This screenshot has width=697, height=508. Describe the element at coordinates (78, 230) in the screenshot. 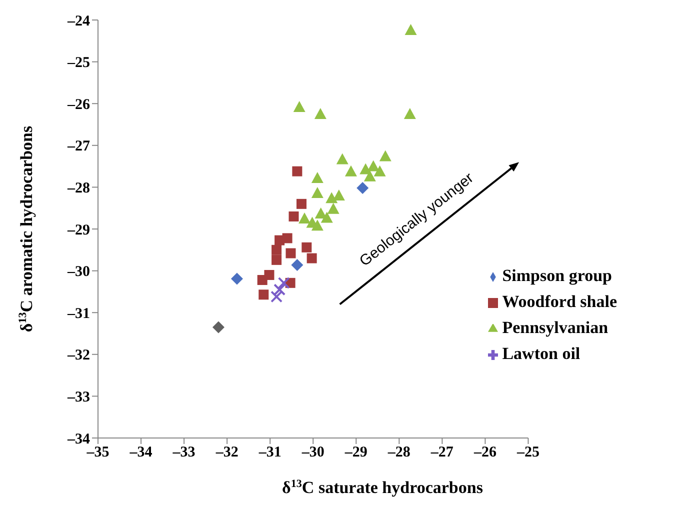

I see `y-tick-label: –29` at that location.